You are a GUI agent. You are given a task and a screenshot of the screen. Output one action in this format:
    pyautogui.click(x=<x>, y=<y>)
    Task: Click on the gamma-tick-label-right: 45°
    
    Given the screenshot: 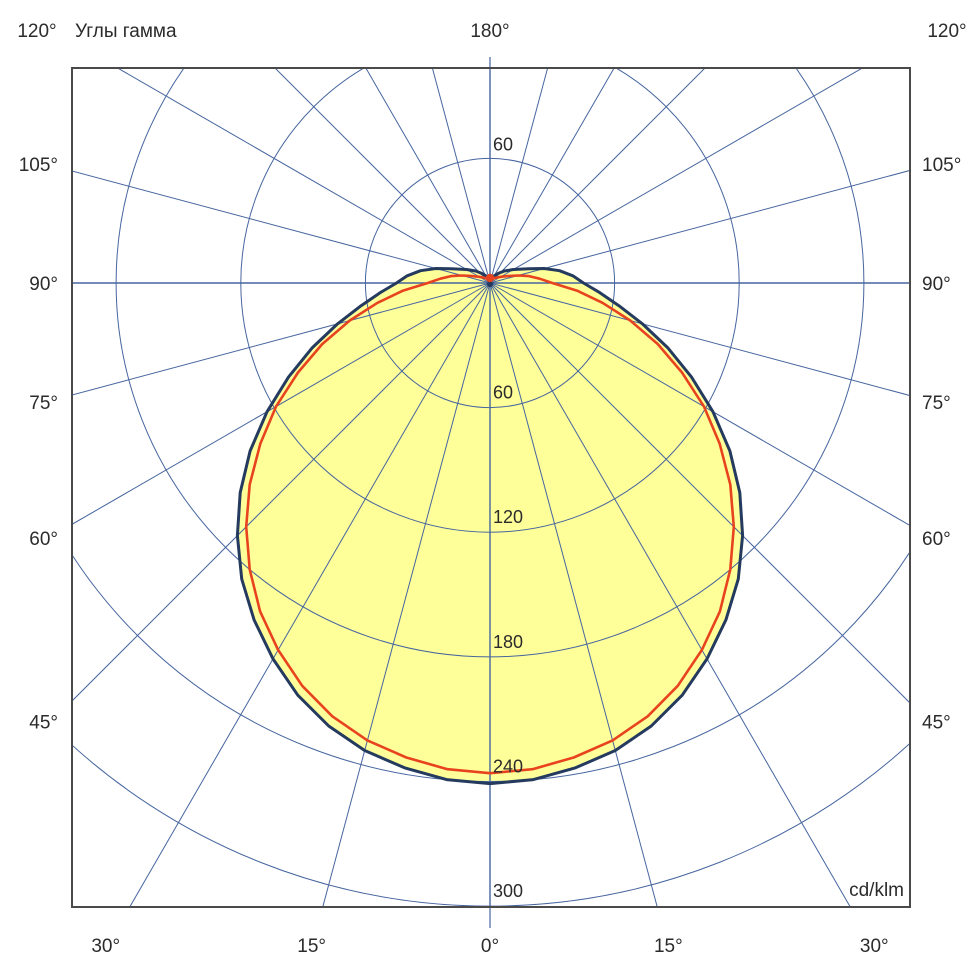 What is the action you would take?
    pyautogui.click(x=936, y=722)
    